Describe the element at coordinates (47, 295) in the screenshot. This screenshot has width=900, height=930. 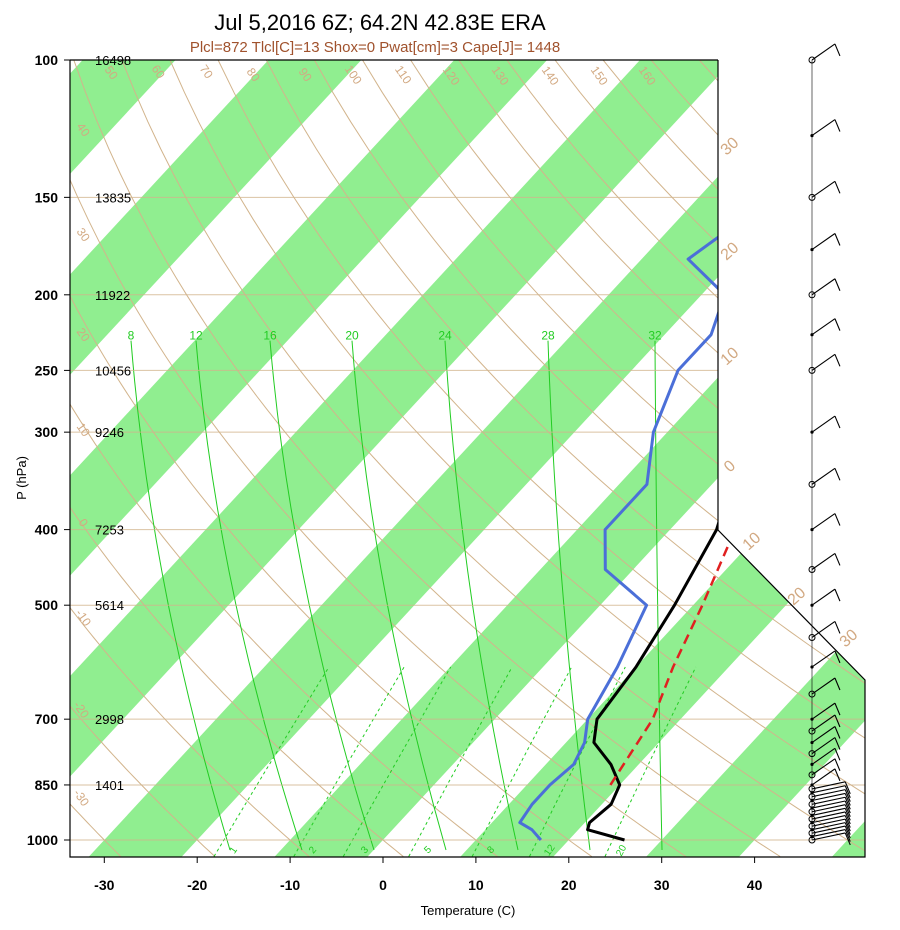
I see `y-tick-label: 200` at that location.